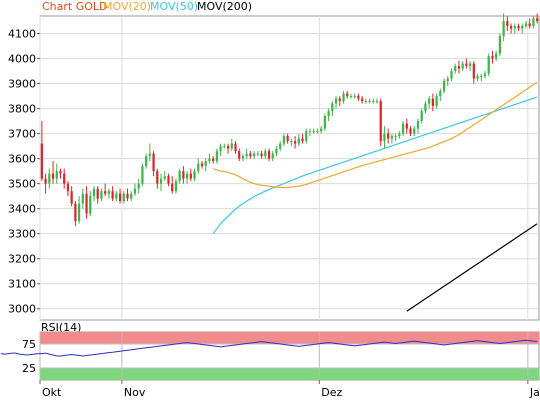 The image size is (540, 404). I want to click on x-tick-label: Okt, so click(52, 392).